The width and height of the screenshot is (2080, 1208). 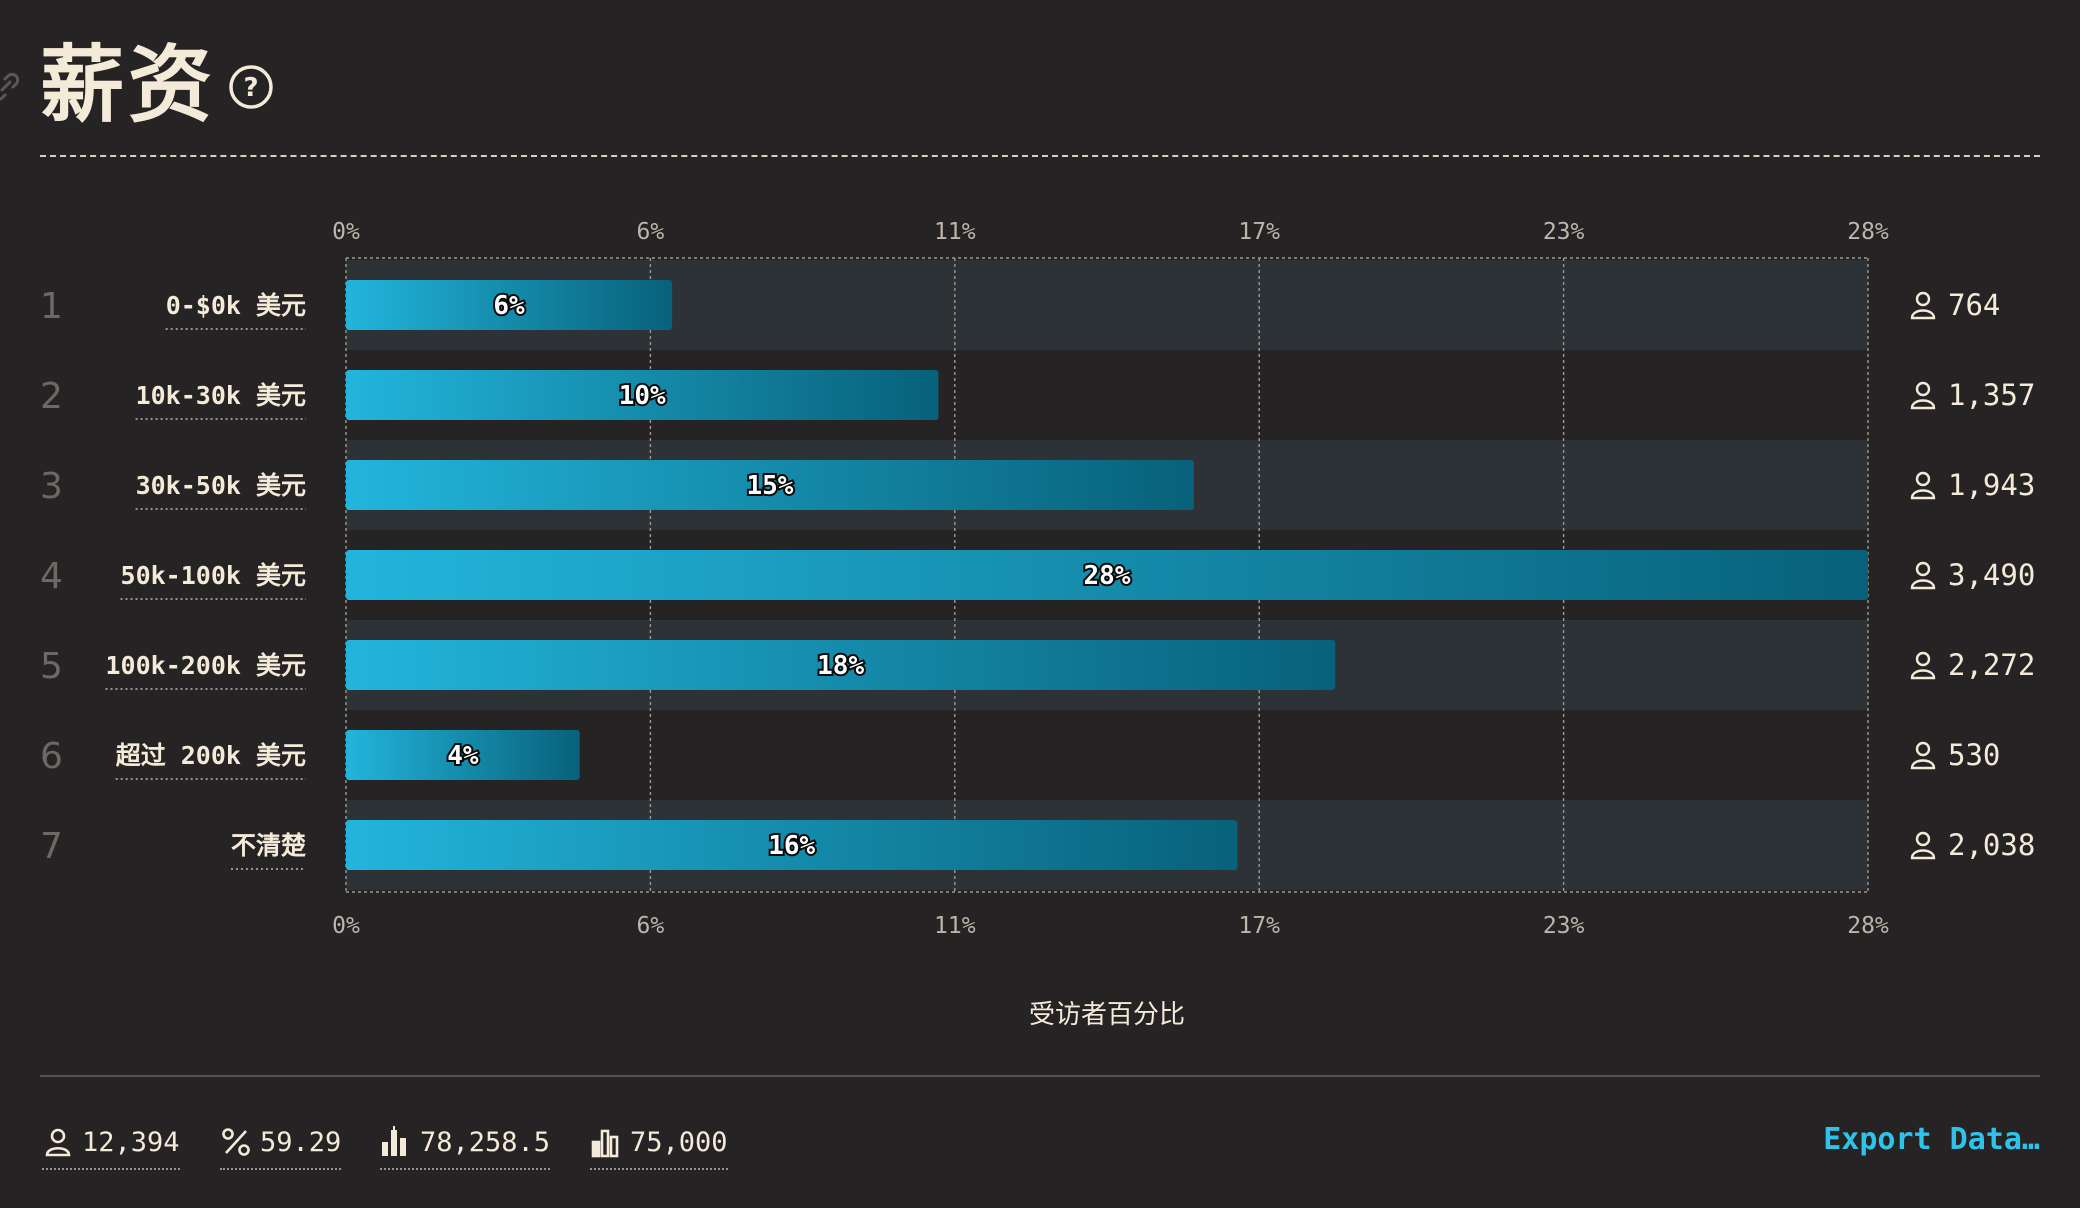 What do you see at coordinates (51, 846) in the screenshot?
I see `row-rank: 7` at bounding box center [51, 846].